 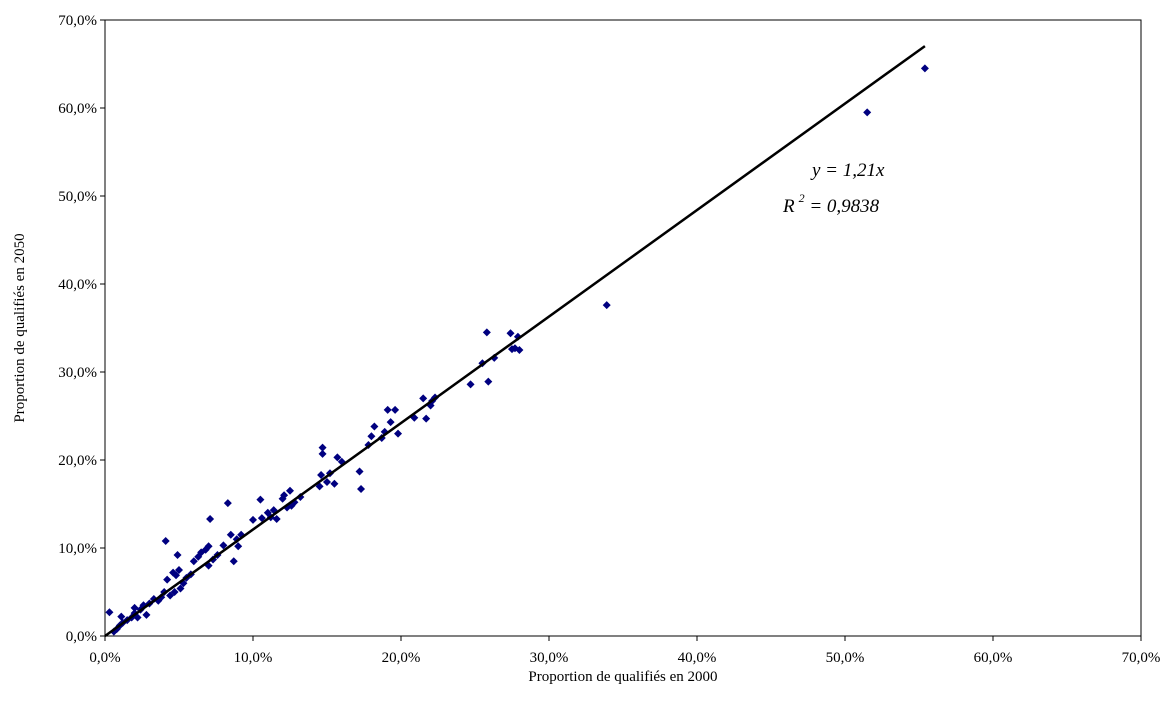 I want to click on y-tick-label: 10,0%, so click(x=77, y=549).